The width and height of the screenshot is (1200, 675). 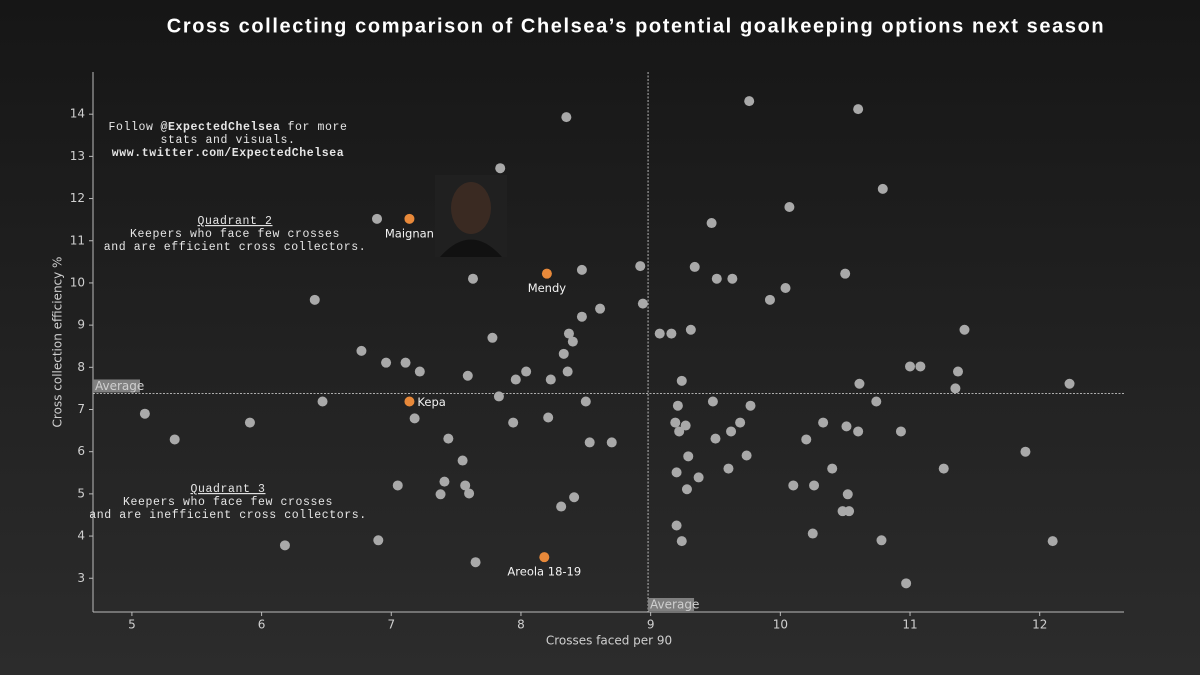 What do you see at coordinates (77, 198) in the screenshot?
I see `y-tick-label: 12` at bounding box center [77, 198].